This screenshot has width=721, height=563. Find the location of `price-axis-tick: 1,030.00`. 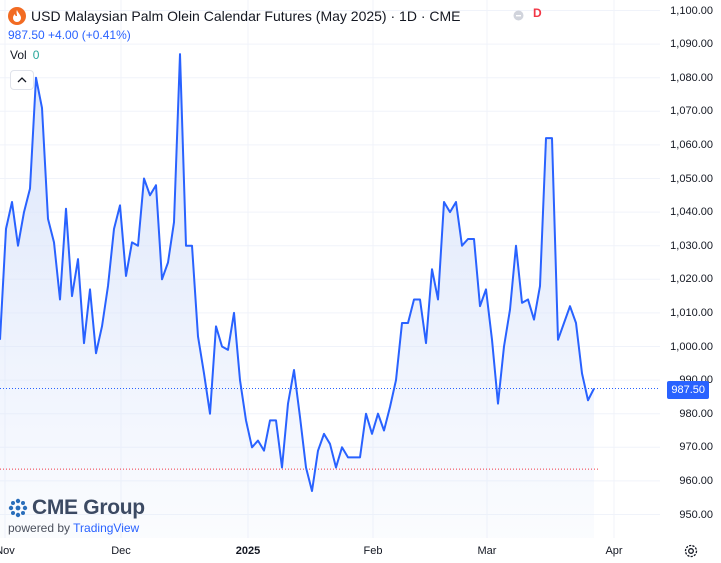

price-axis-tick: 1,030.00 is located at coordinates (691, 245).